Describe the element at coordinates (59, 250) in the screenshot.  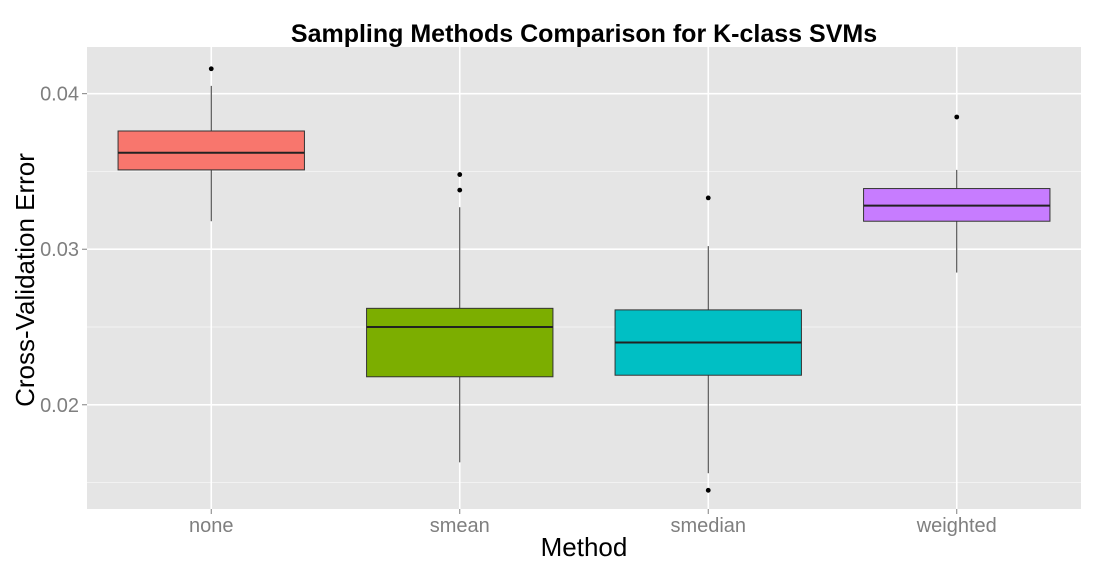
I see `y-tick-label: 0.03` at that location.